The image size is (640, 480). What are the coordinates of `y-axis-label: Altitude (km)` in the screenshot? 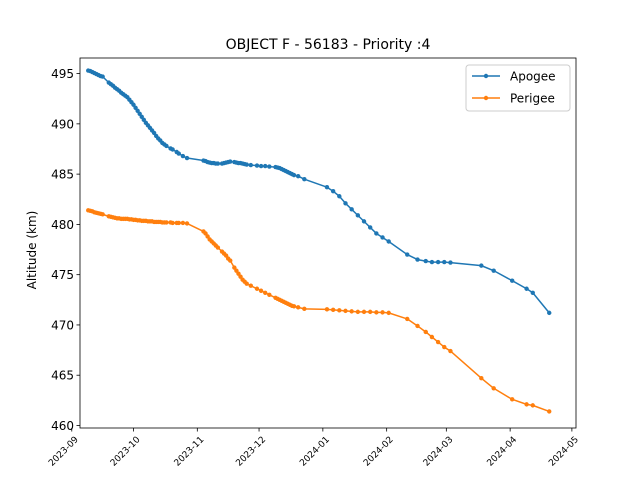 It's located at (32, 250).